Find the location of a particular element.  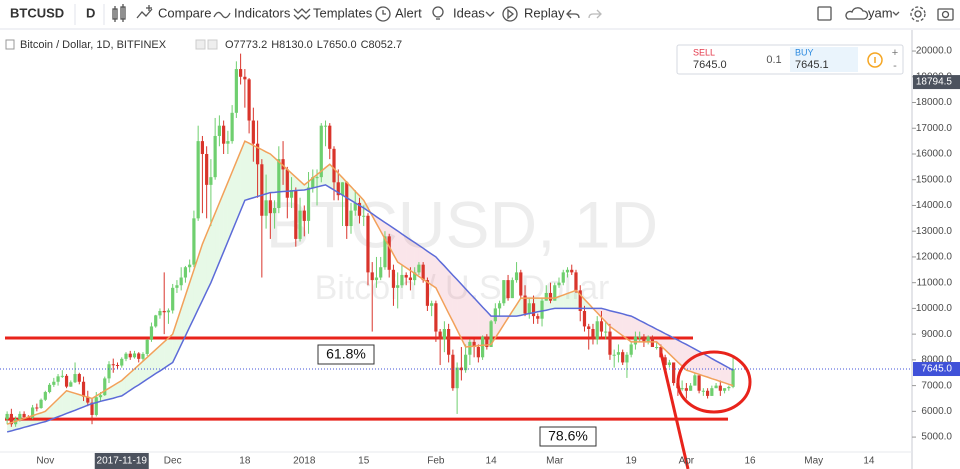

user-name: yam is located at coordinates (880, 12).